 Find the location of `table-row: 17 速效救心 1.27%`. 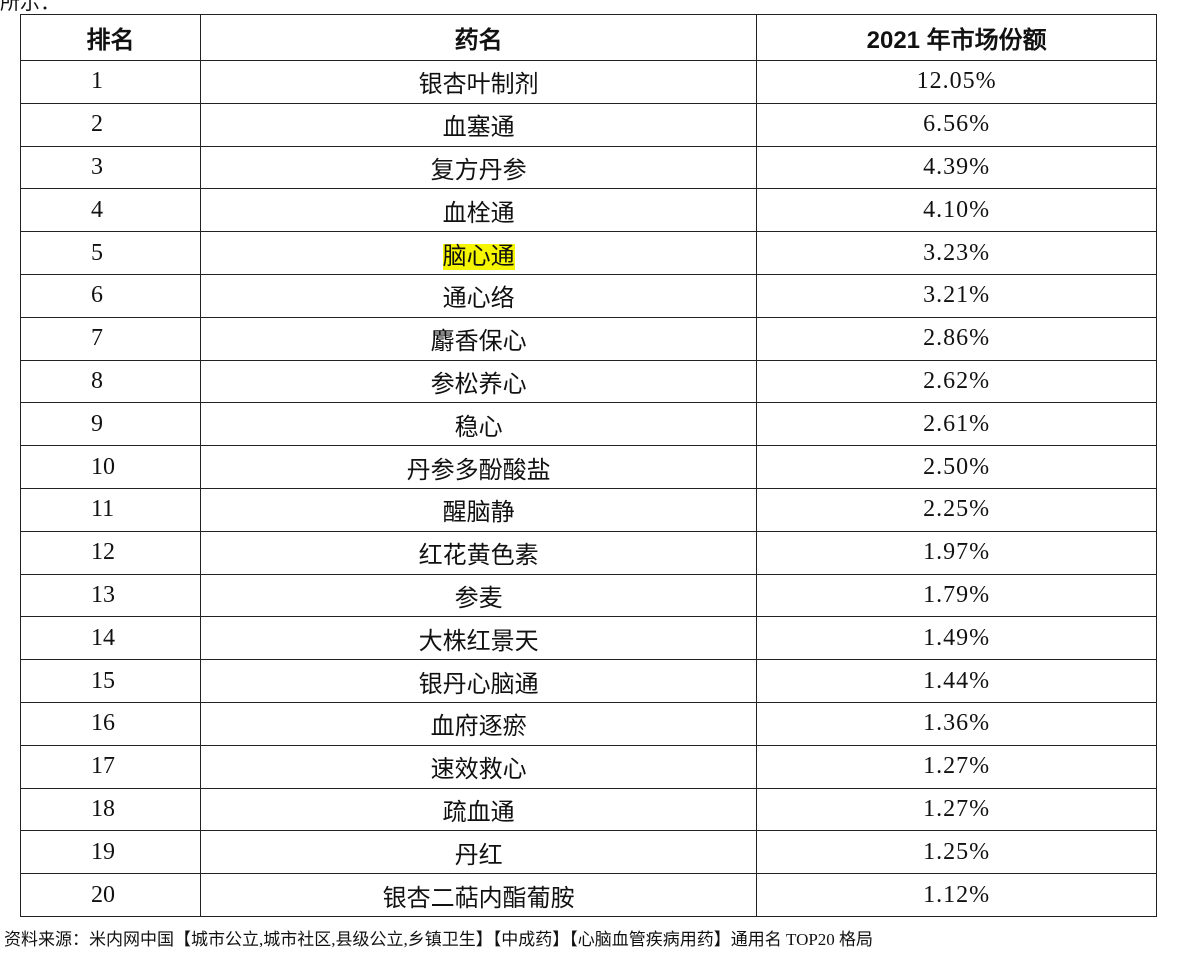

table-row: 17 速效救心 1.27% is located at coordinates (588, 766).